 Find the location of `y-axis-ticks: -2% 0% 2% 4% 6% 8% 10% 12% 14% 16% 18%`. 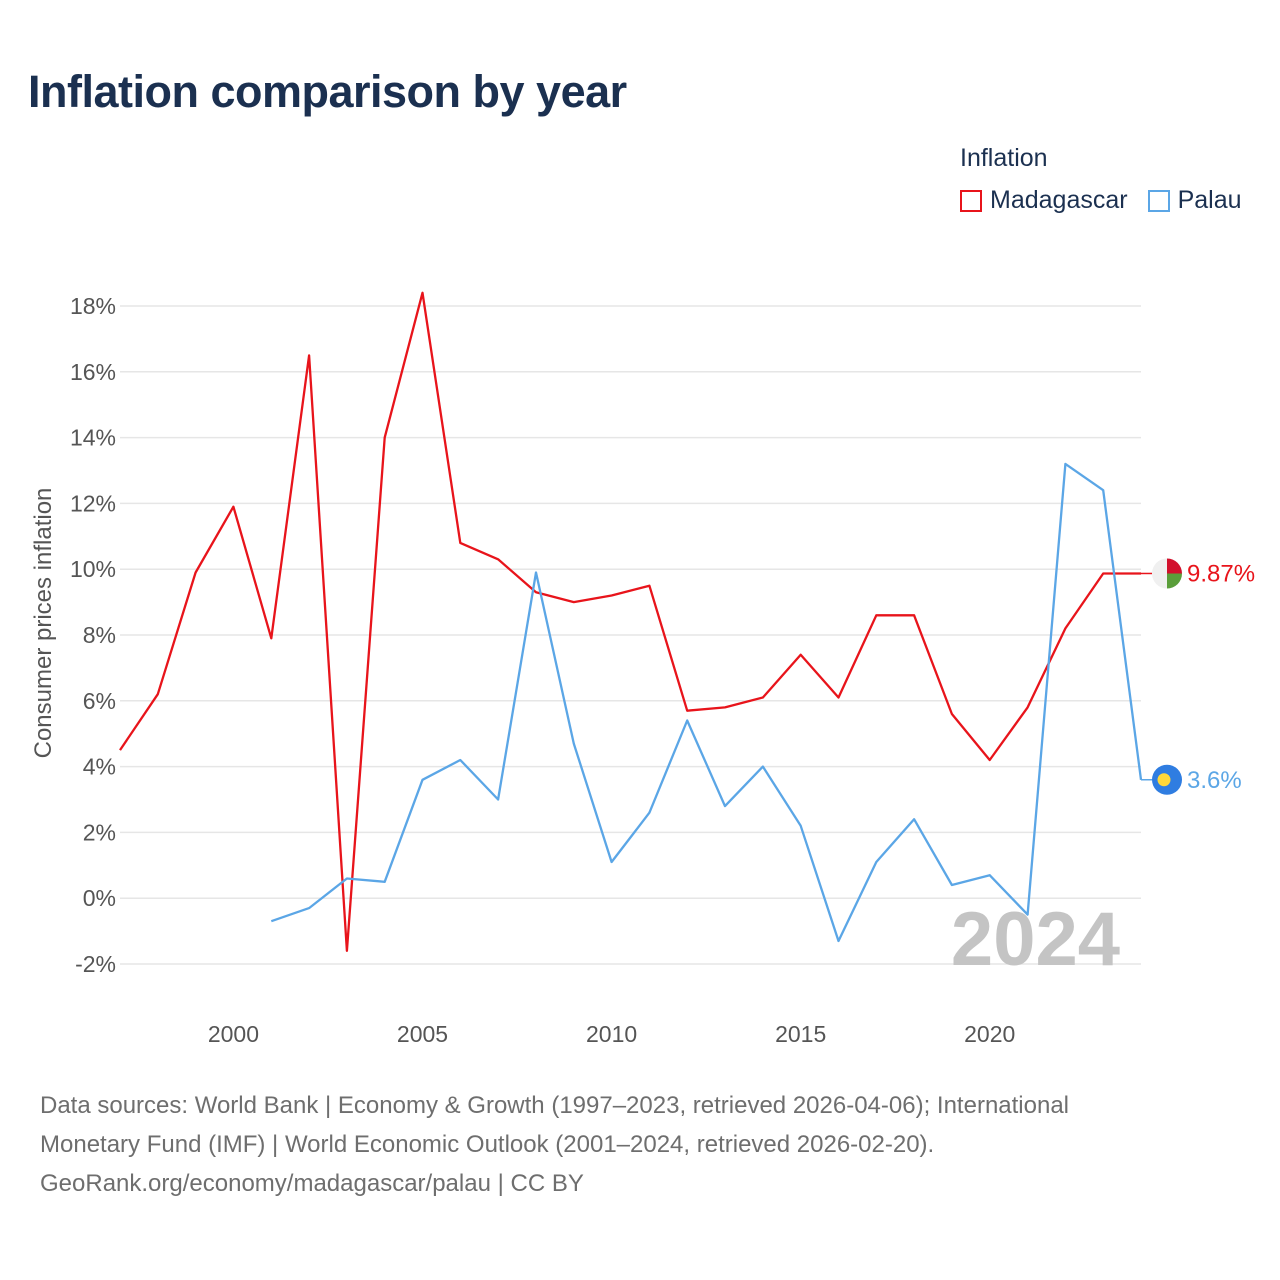

y-axis-ticks: -2% 0% 2% 4% 6% 8% 10% 12% 14% 16% 18% is located at coordinates (93, 635).